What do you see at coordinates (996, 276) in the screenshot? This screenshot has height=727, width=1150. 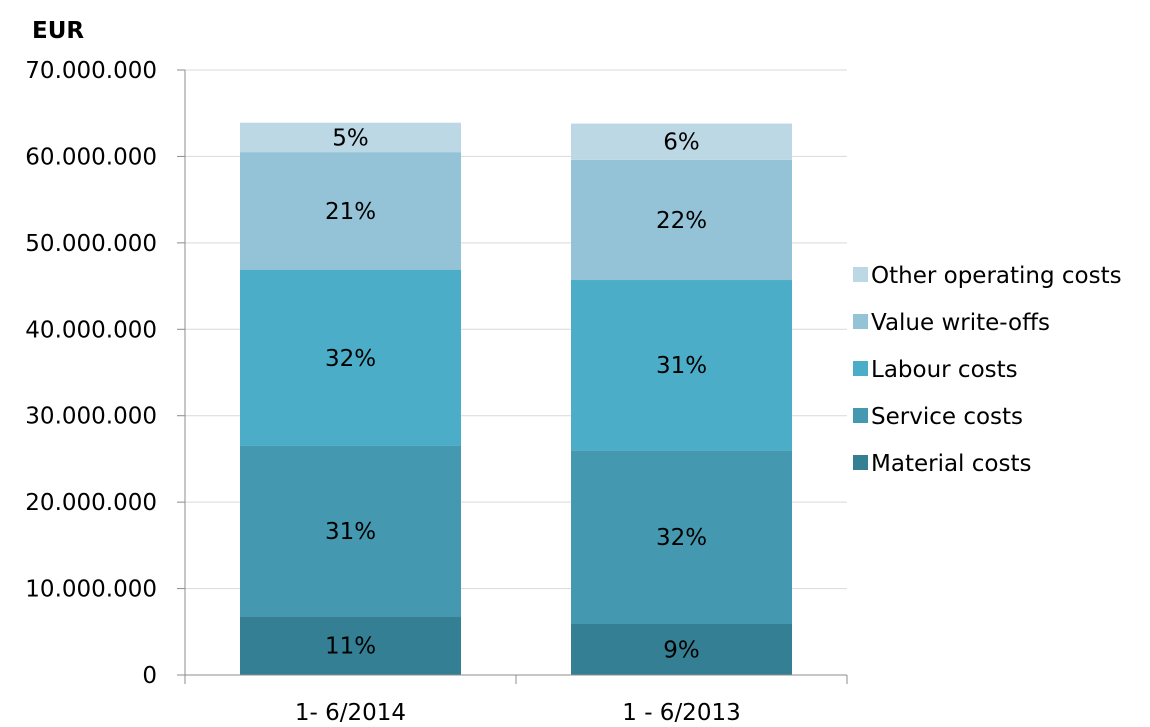 I see `legend-label: Other operating costs` at bounding box center [996, 276].